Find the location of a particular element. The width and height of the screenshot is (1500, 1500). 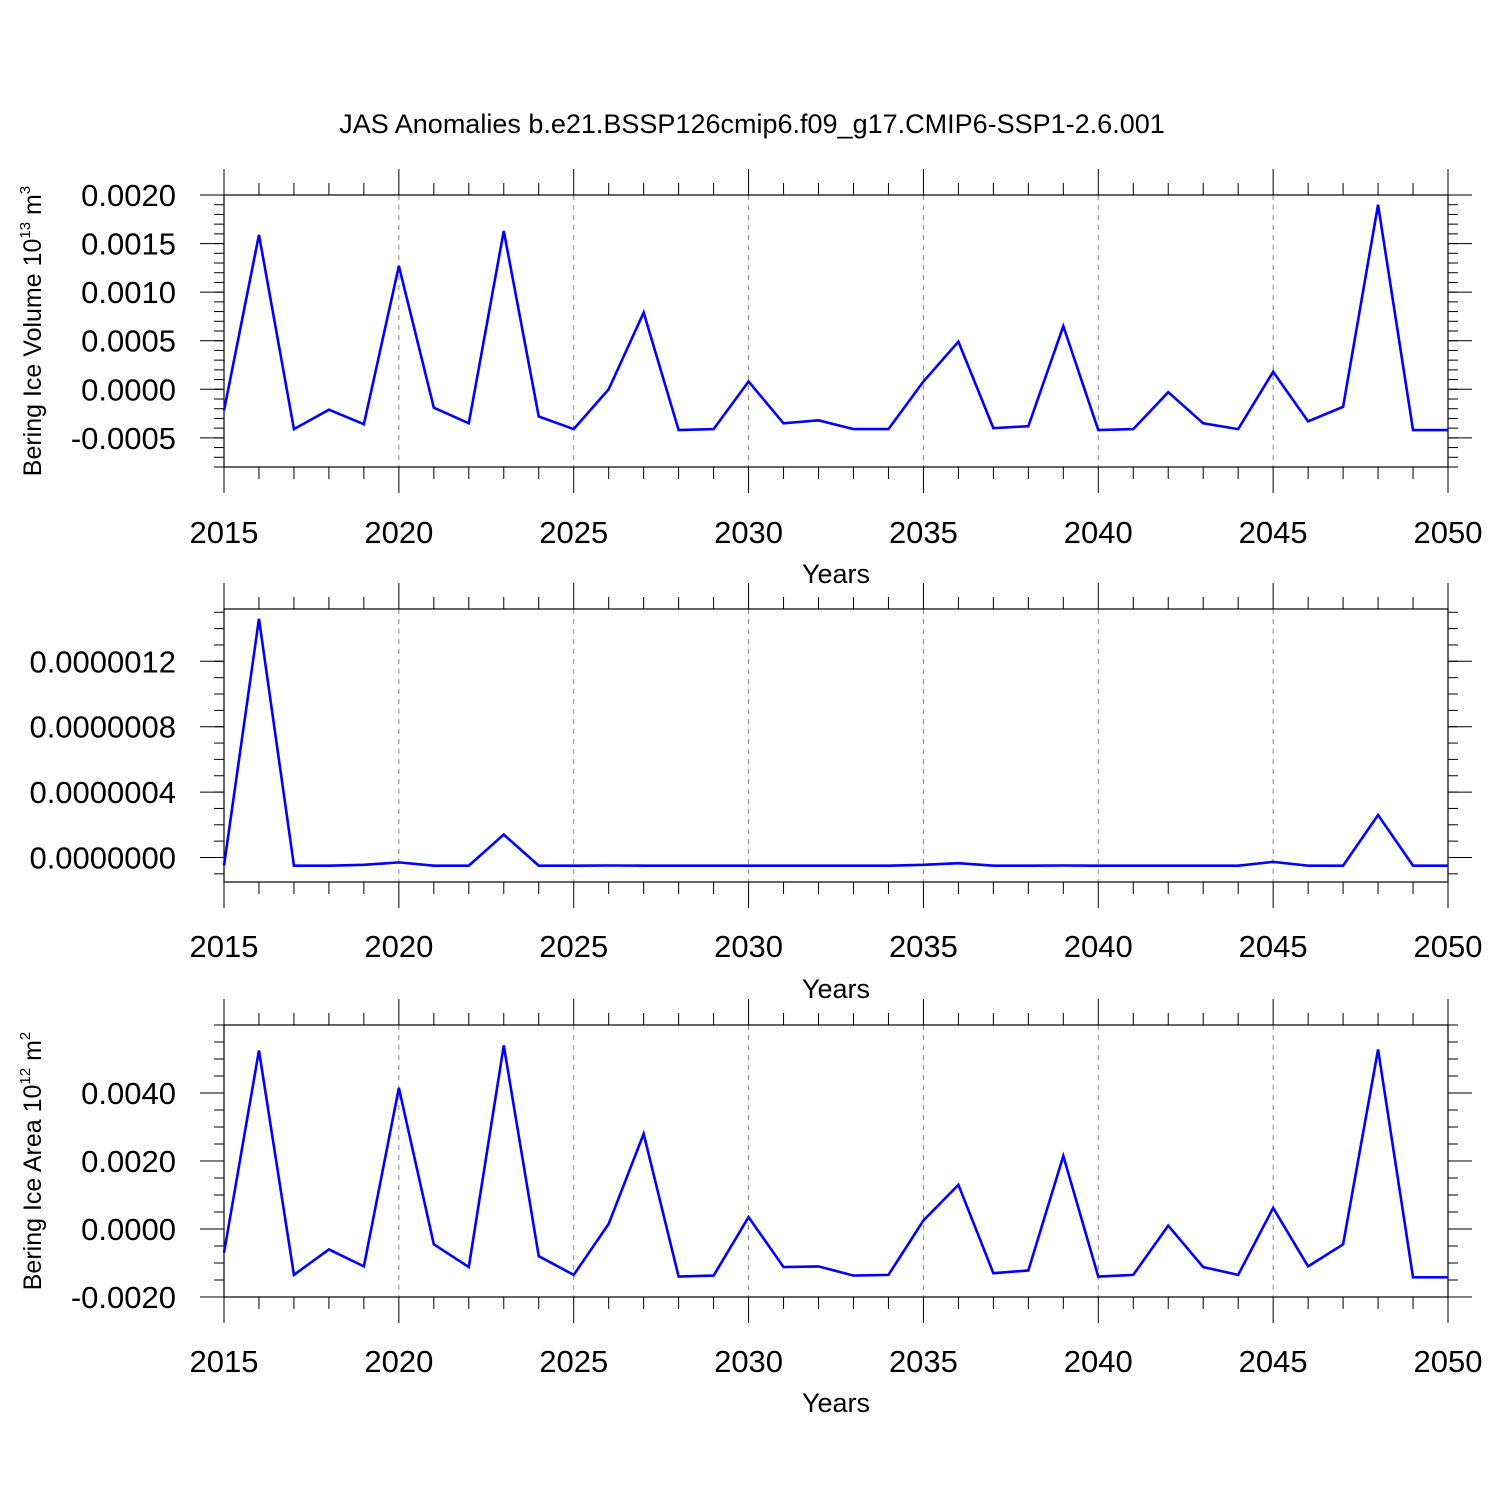

ice-area-x-tick-label: 2050 is located at coordinates (1448, 1361).